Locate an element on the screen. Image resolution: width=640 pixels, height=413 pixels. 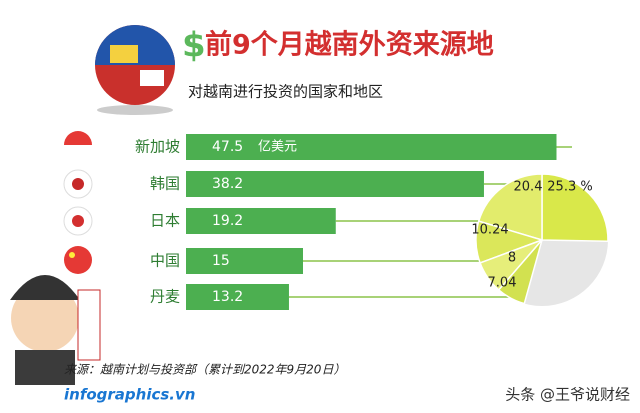
footer-band is located at coordinates (320, 399).